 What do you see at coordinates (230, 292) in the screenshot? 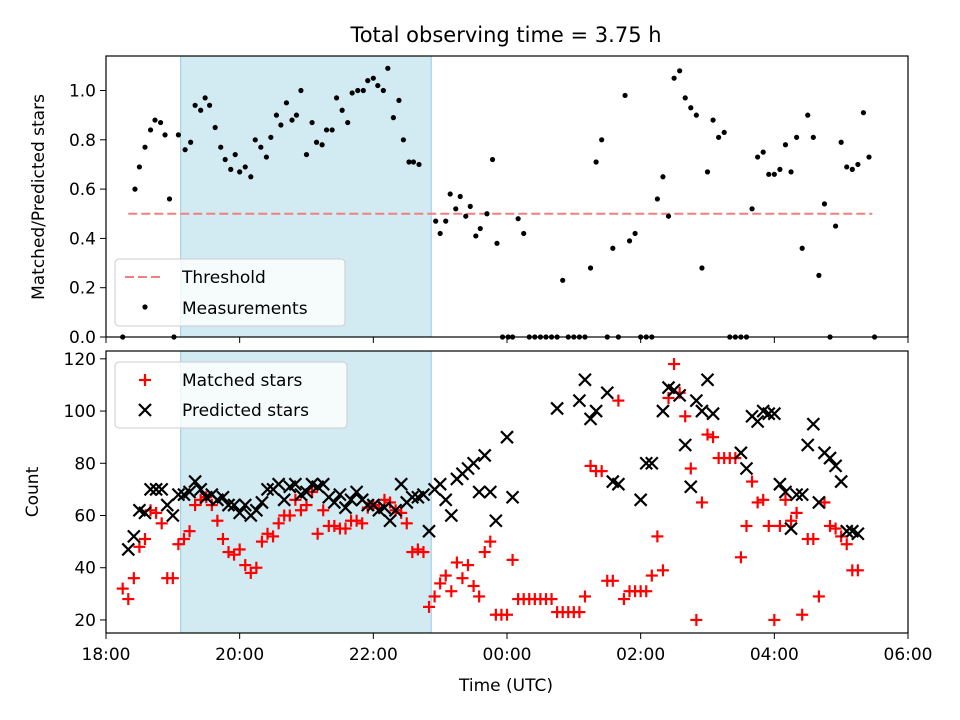
I see `ratio-legend: Threshold Measurements` at bounding box center [230, 292].